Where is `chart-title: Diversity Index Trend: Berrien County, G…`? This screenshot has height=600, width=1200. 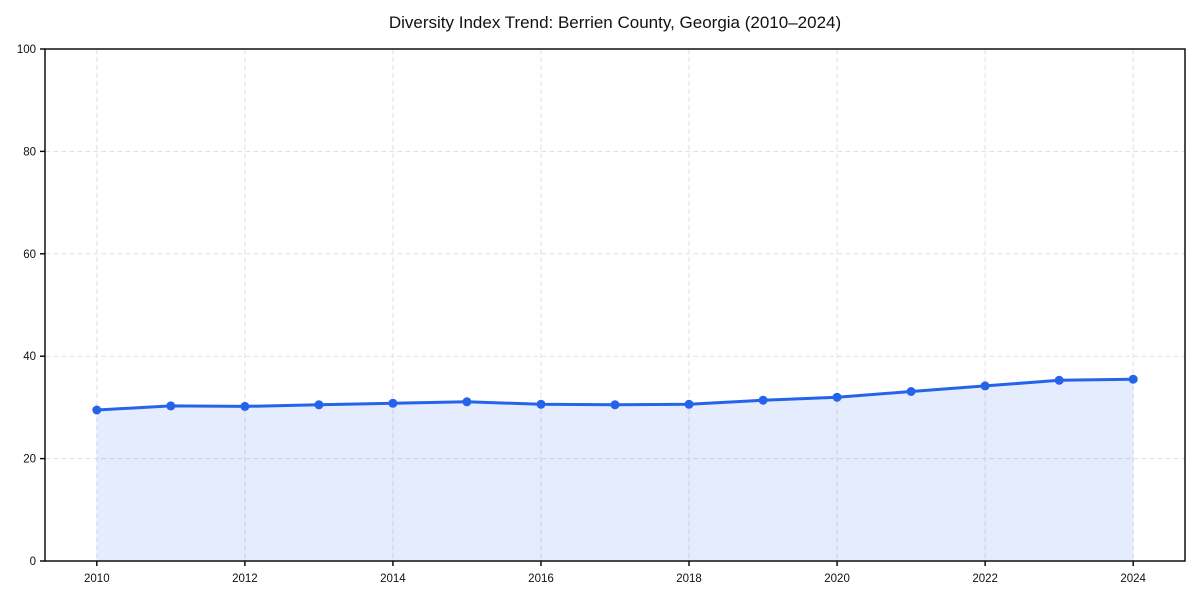
chart-title: Diversity Index Trend: Berrien County, G… is located at coordinates (615, 22).